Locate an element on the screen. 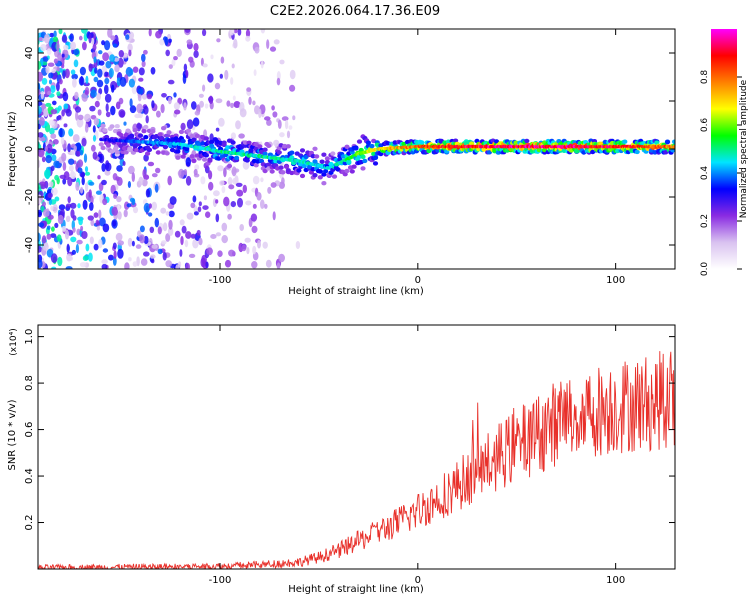 This screenshot has width=750, height=600. spectrogram-y-tick-label: 0 is located at coordinates (29, 149).